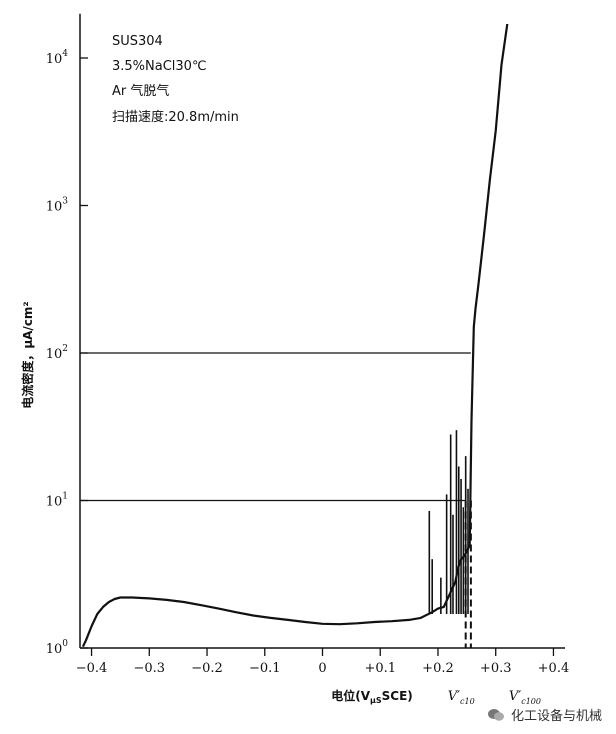 Image resolution: width=616 pixels, height=734 pixels. I want to click on x-axis-ticks: −0.4 −0.3 −0.2 −0.1 0 +0.1 +0.2 +0.3 +0.4, so click(322, 662).